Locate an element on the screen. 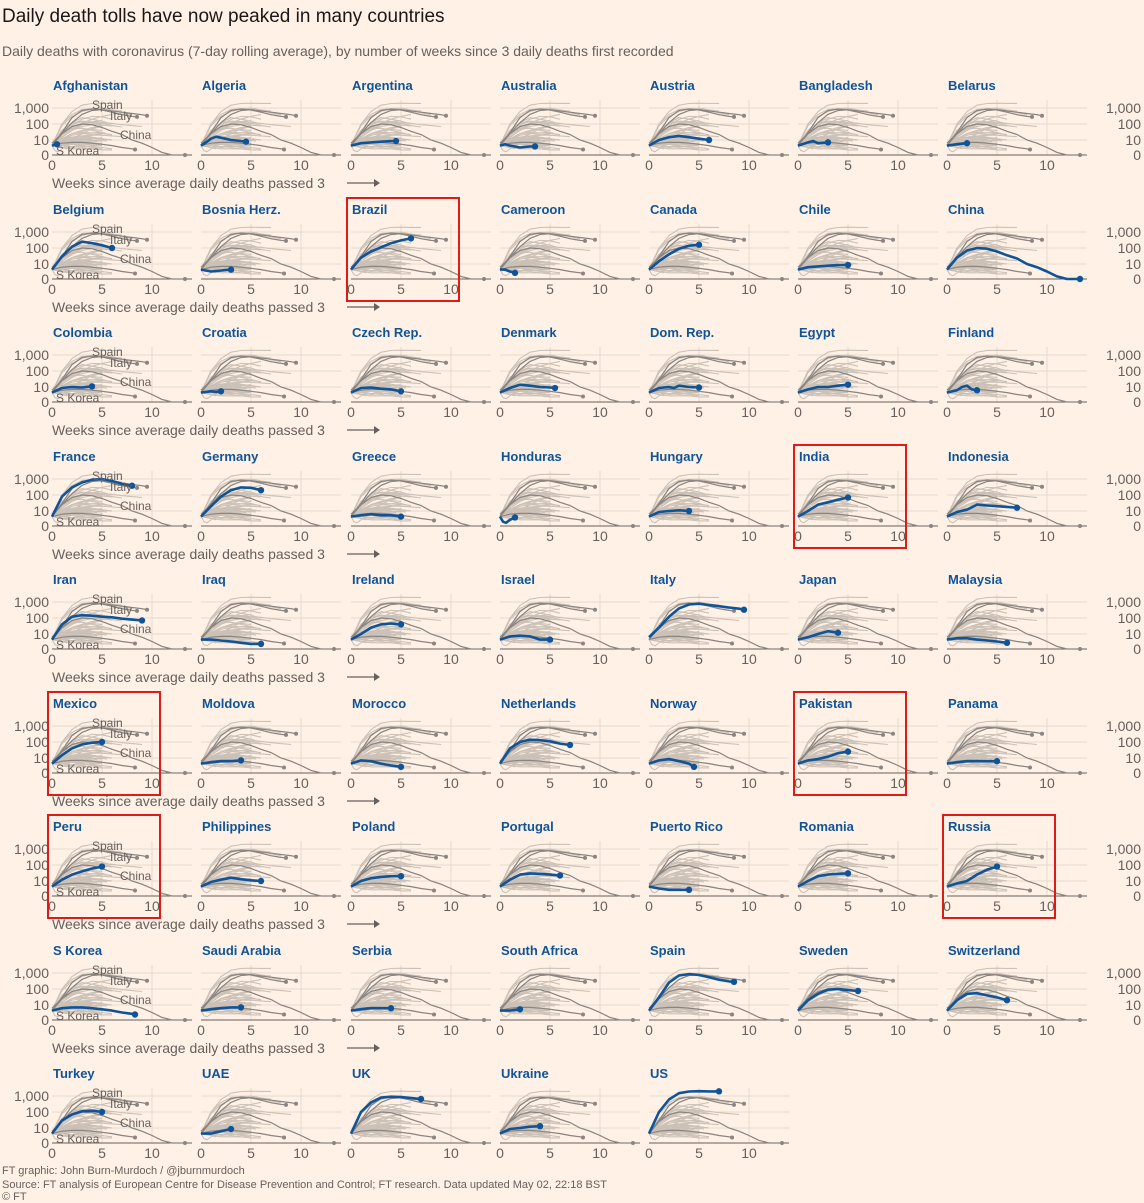 This screenshot has width=1144, height=1203. reference-label: China is located at coordinates (136, 382).